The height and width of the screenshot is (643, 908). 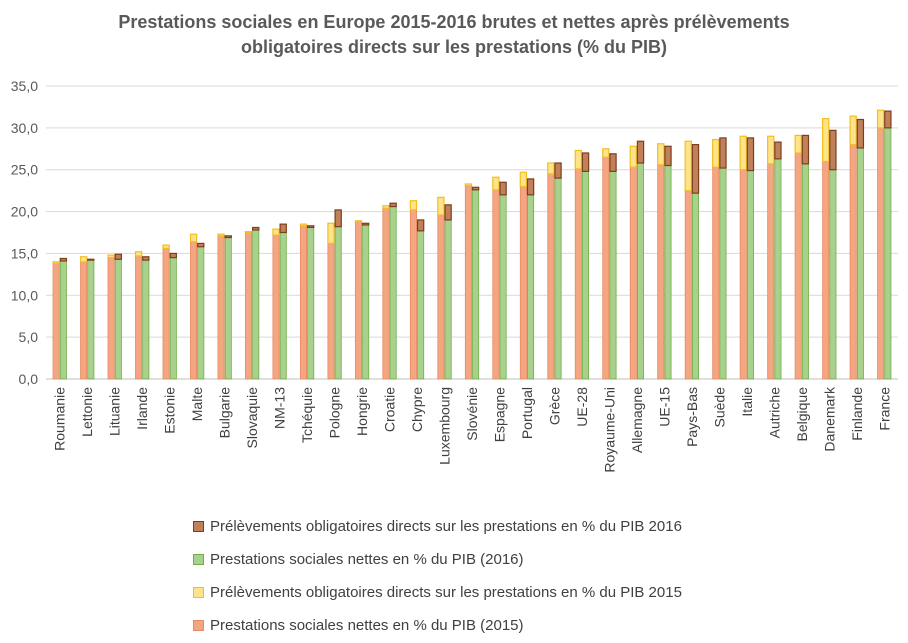 What do you see at coordinates (362, 411) in the screenshot?
I see `x-tick-label: Hongrie` at bounding box center [362, 411].